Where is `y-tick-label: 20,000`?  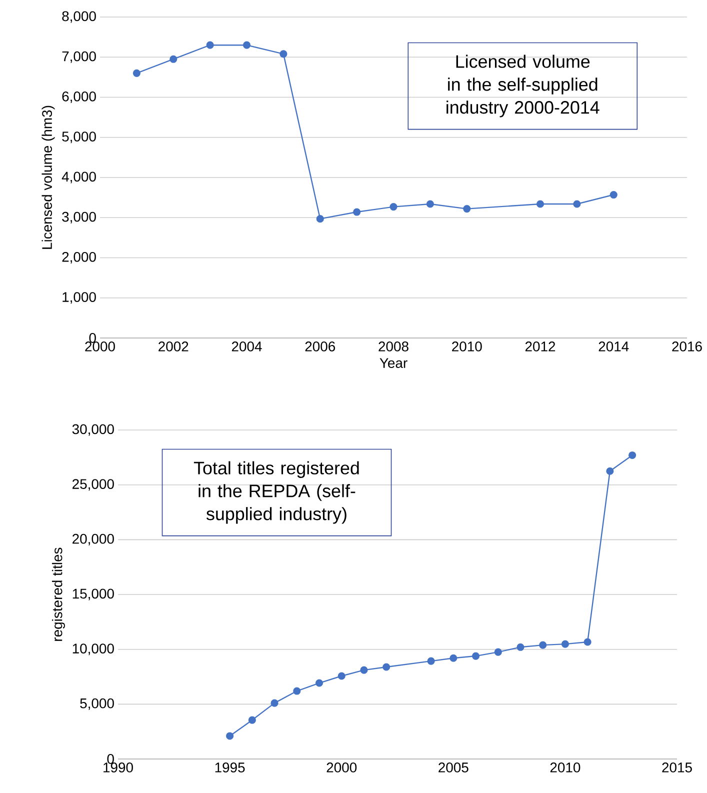
y-tick-label: 20,000 is located at coordinates (93, 540).